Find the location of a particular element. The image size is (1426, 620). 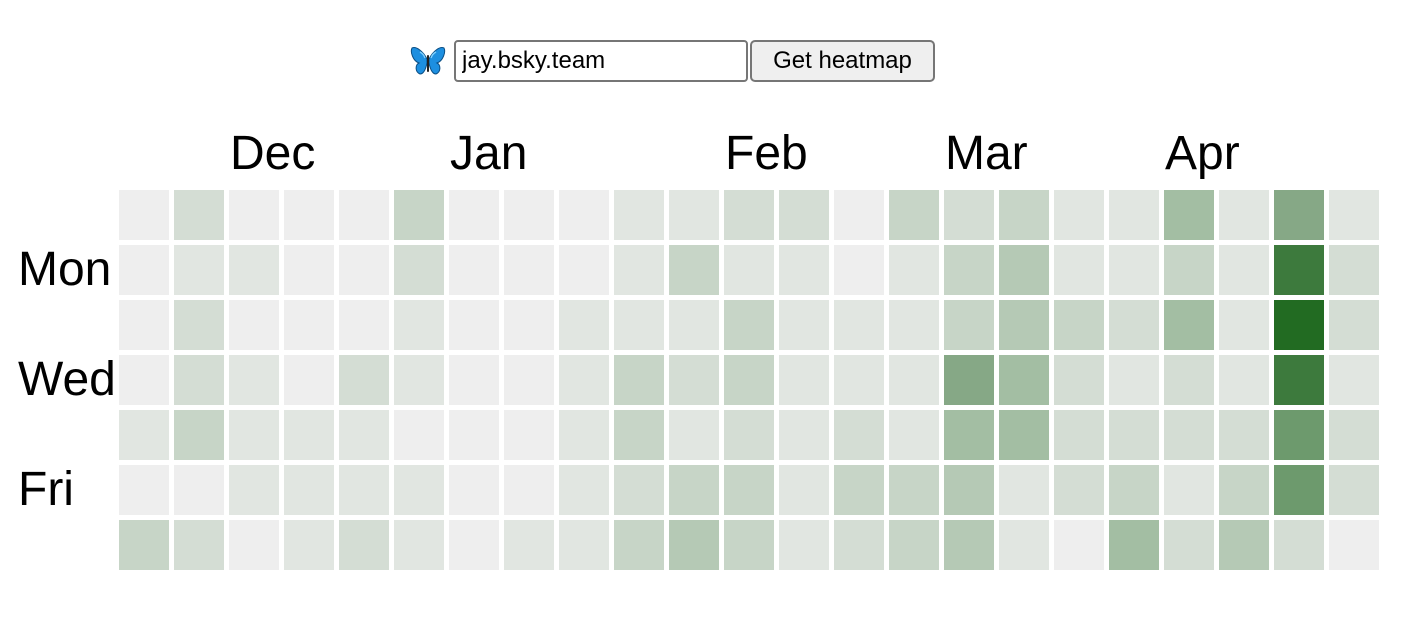

get-heatmap-button: Get heatmap is located at coordinates (842, 61).